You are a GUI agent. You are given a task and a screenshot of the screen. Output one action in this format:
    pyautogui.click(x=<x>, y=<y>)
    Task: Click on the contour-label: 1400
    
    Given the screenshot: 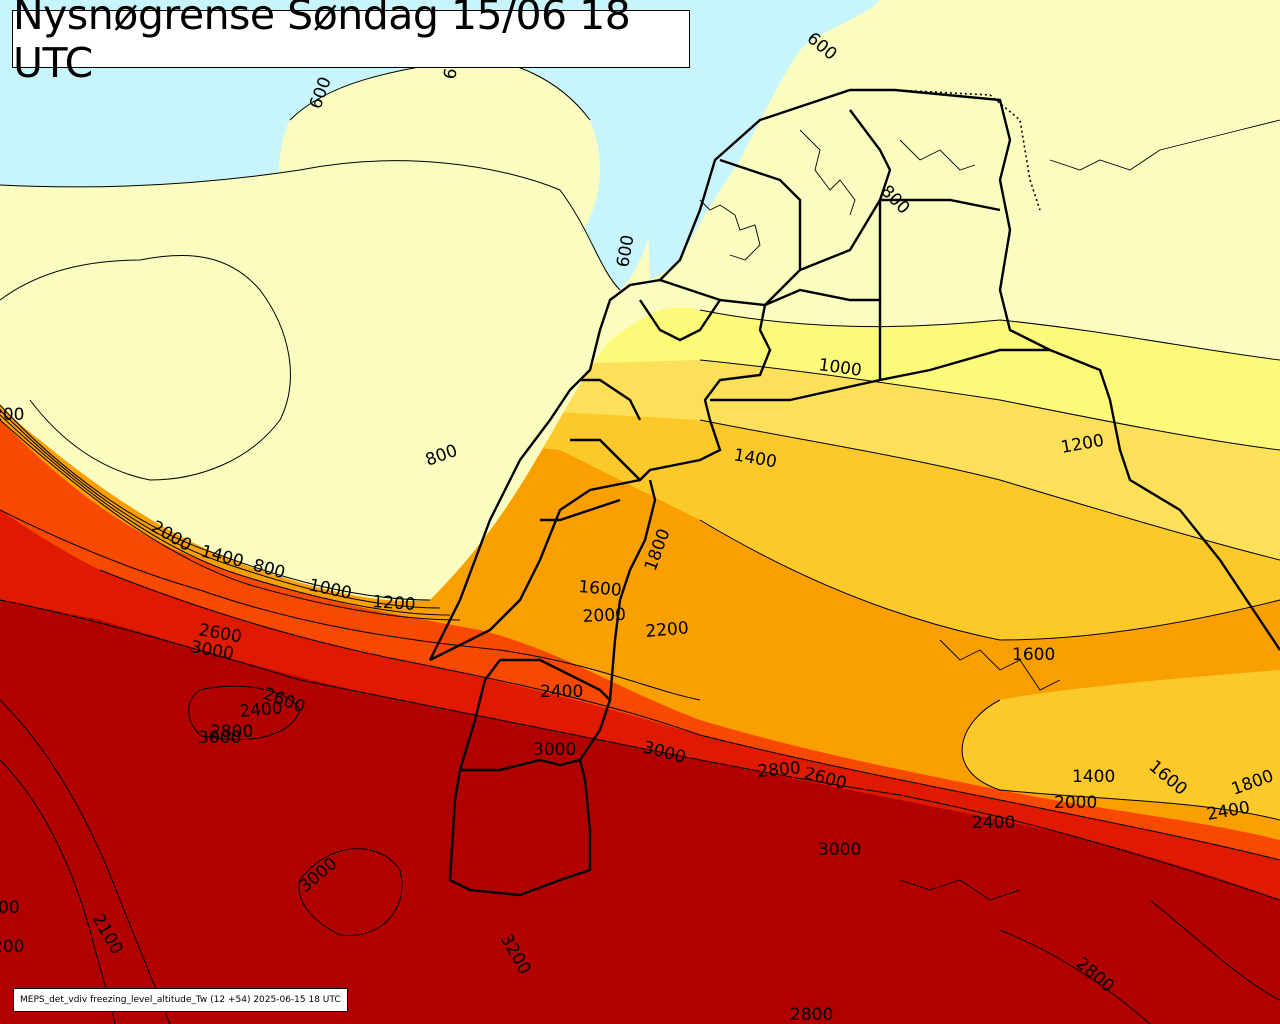 What is the action you would take?
    pyautogui.click(x=1093, y=777)
    